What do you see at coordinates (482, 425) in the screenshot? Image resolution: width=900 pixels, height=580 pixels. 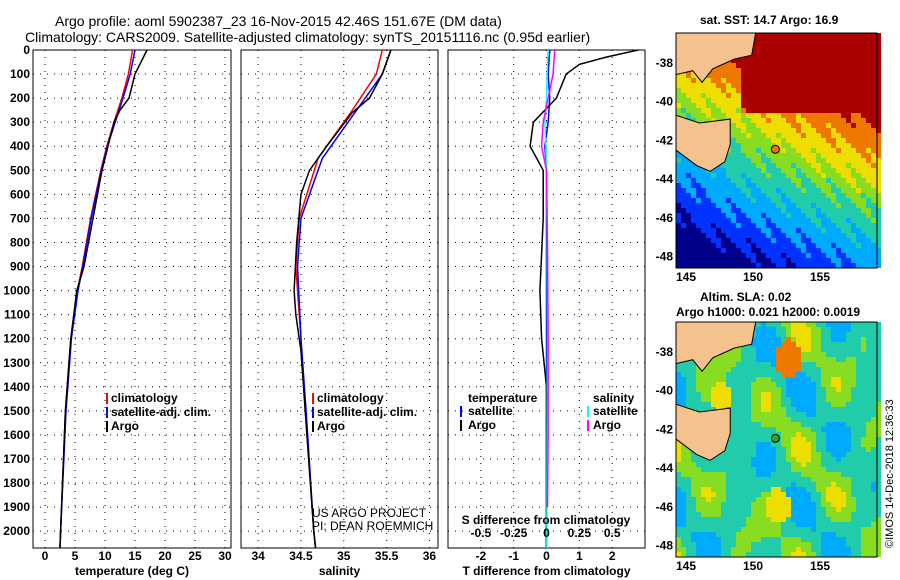 I see `legend-label: Argo` at bounding box center [482, 425].